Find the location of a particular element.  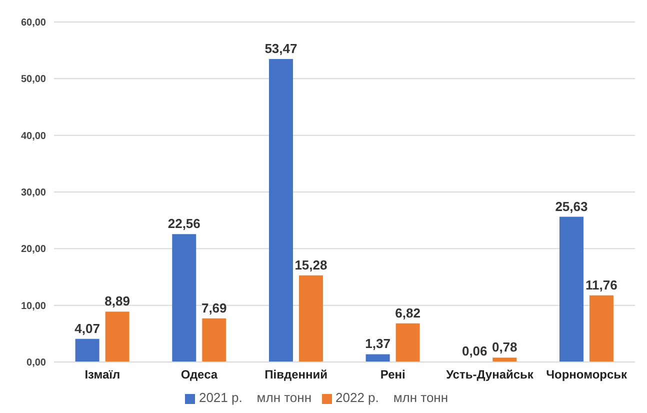

y-tick-label: 0,00 is located at coordinates (36, 363).